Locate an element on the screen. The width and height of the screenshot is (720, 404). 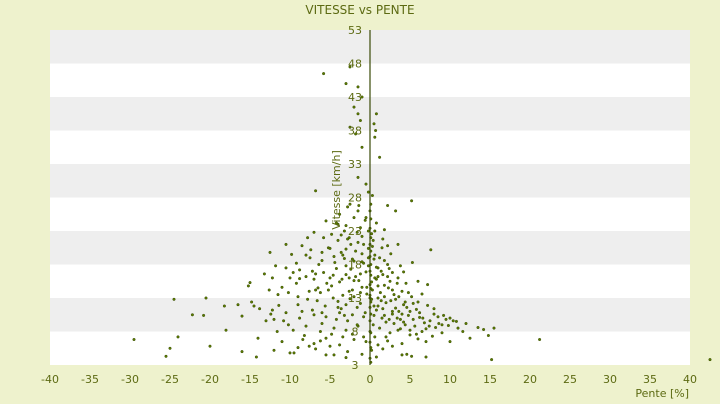
x-tick-label: -10 is located at coordinates (290, 379).